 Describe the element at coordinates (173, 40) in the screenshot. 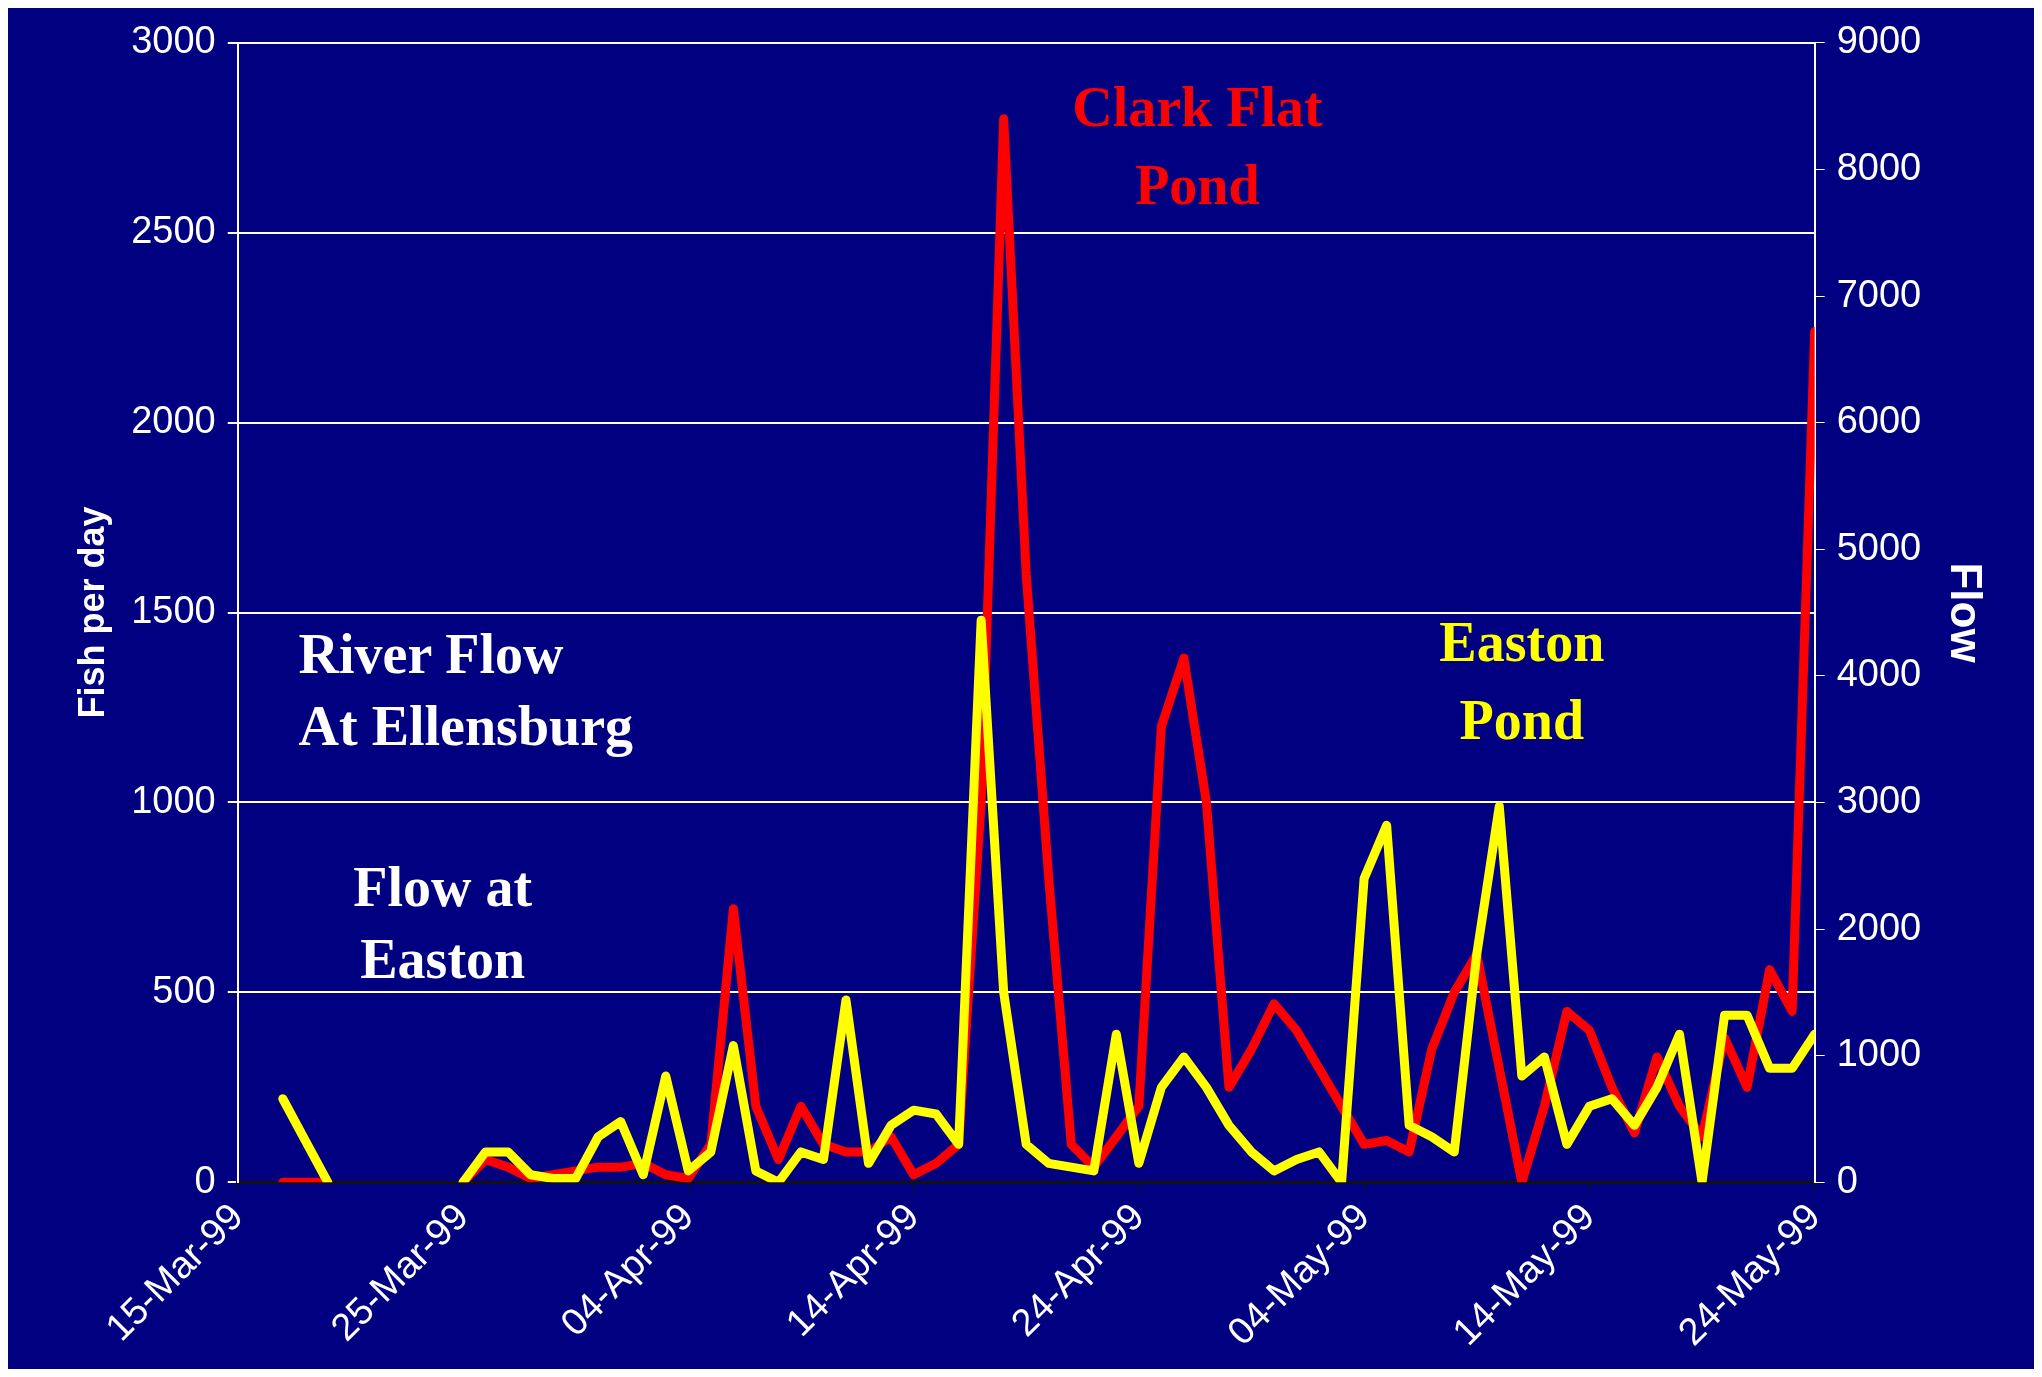

I see `y-tick-label: 3000` at that location.